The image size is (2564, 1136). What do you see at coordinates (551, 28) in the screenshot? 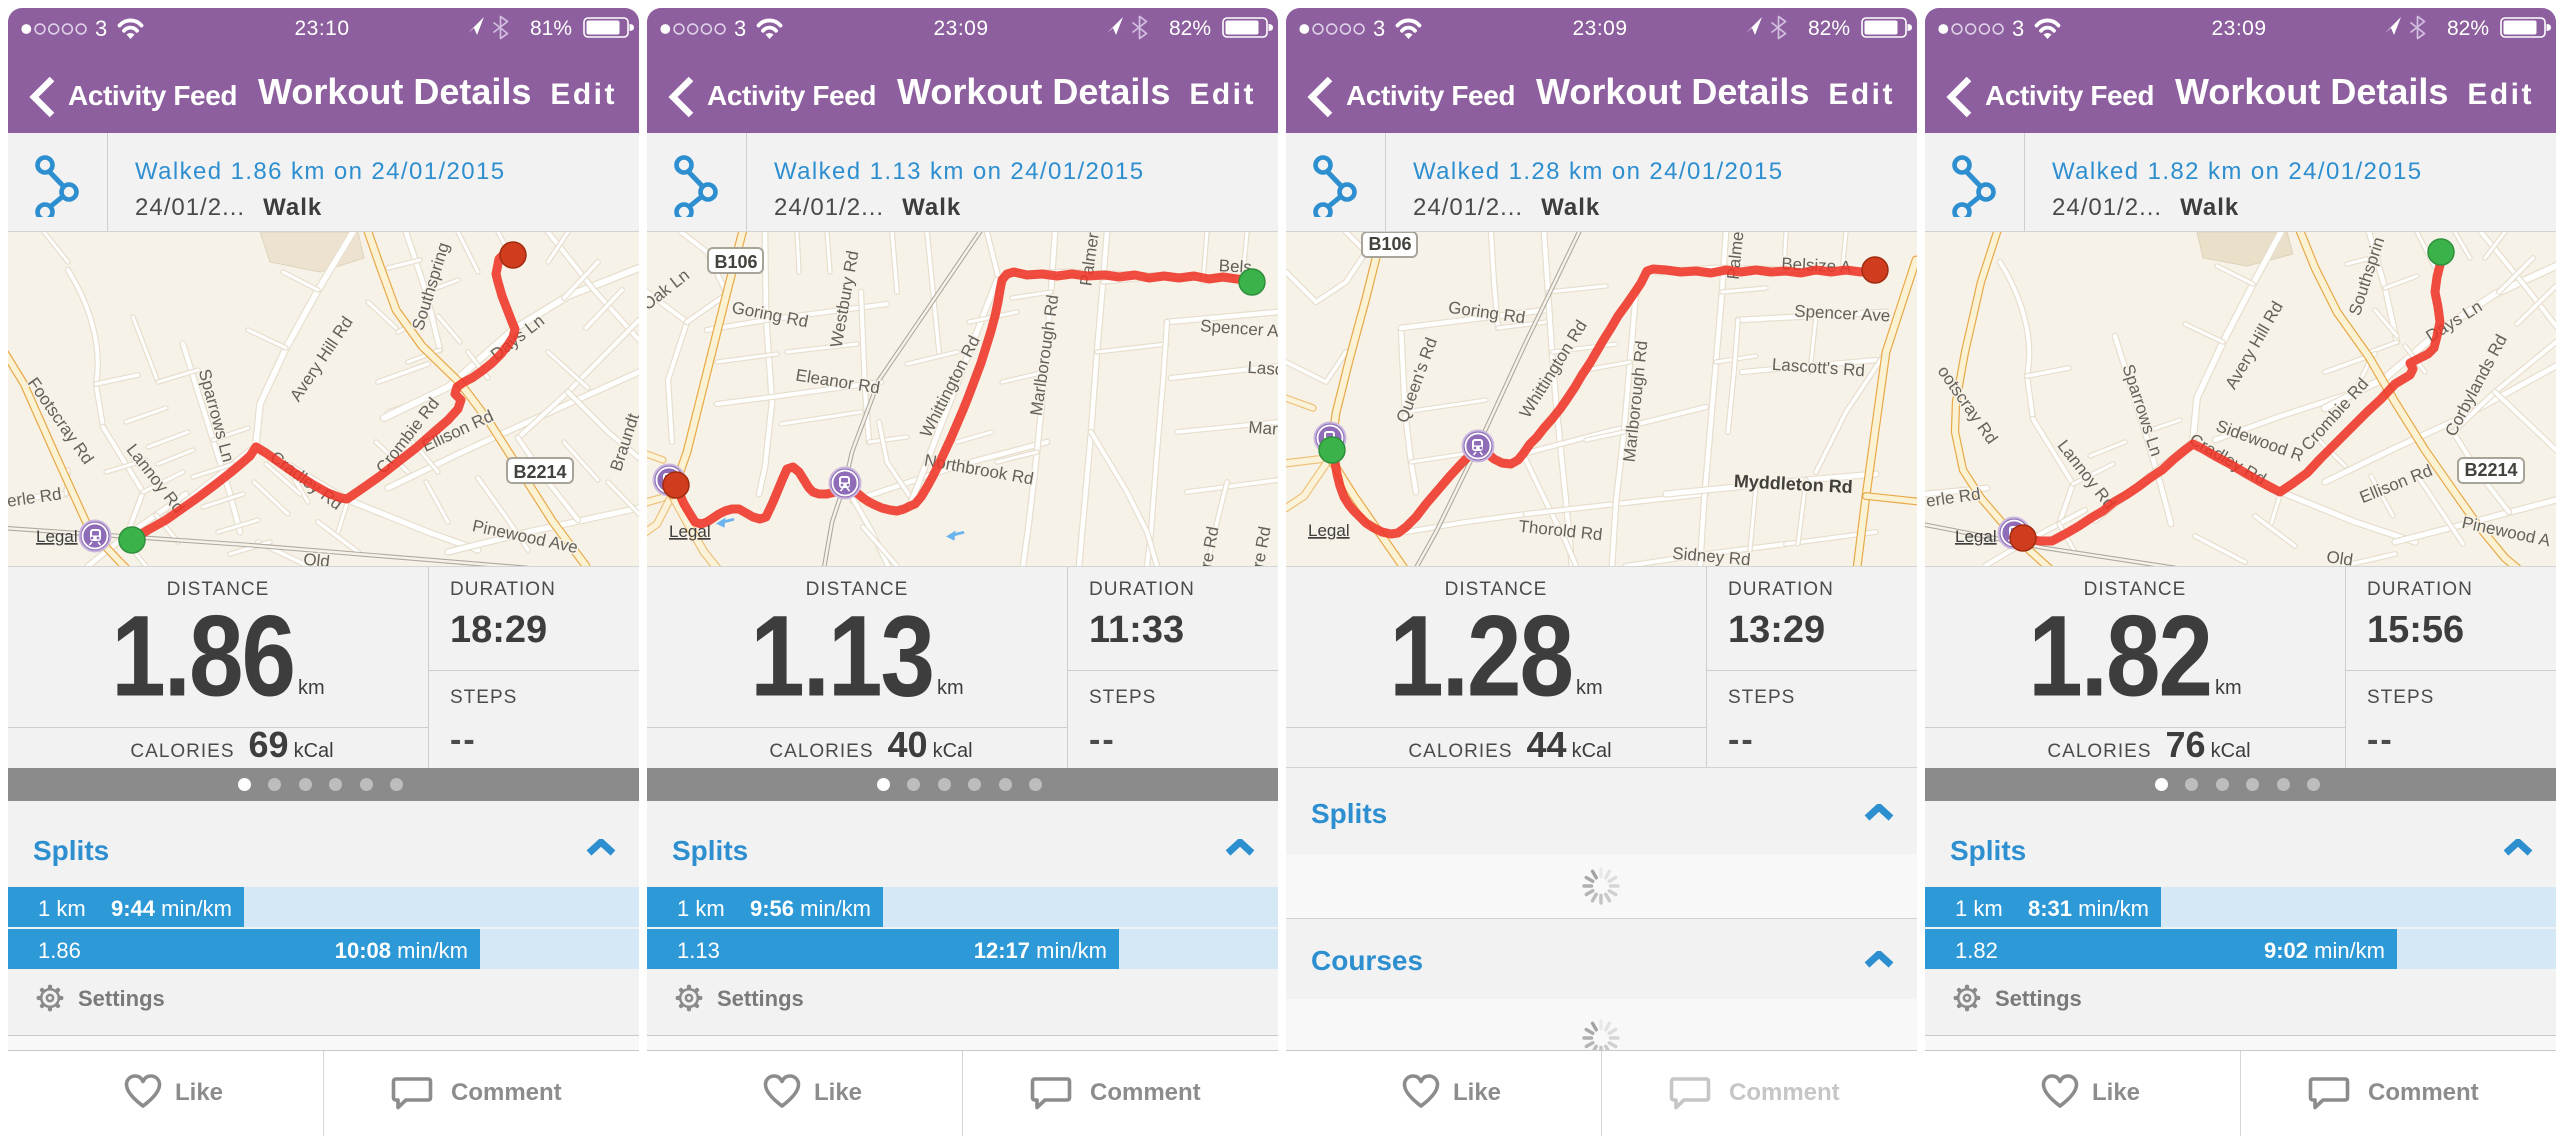
I see `svg-text: 81%` at bounding box center [551, 28].